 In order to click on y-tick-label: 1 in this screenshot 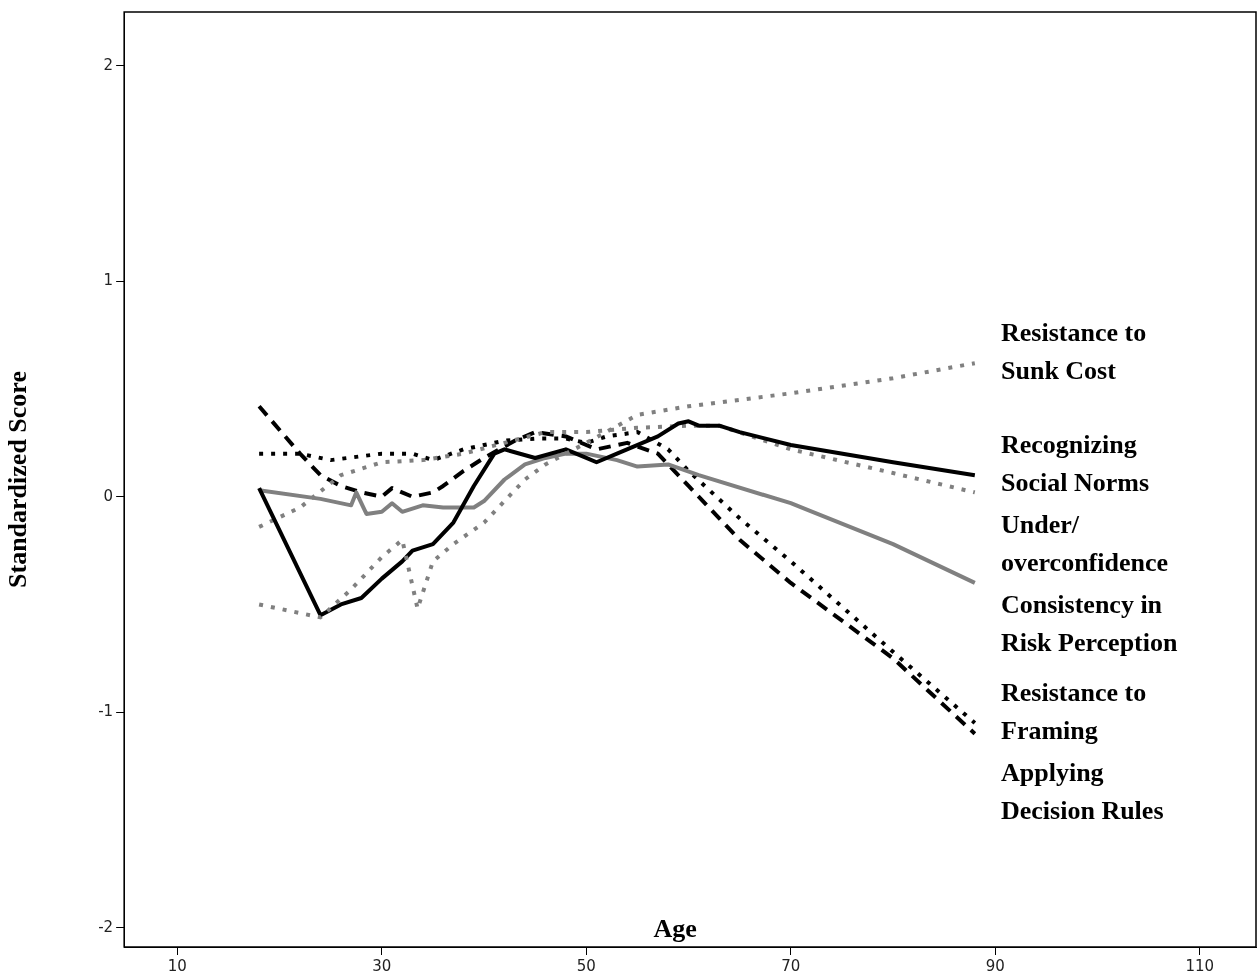, I will do `click(108, 280)`.